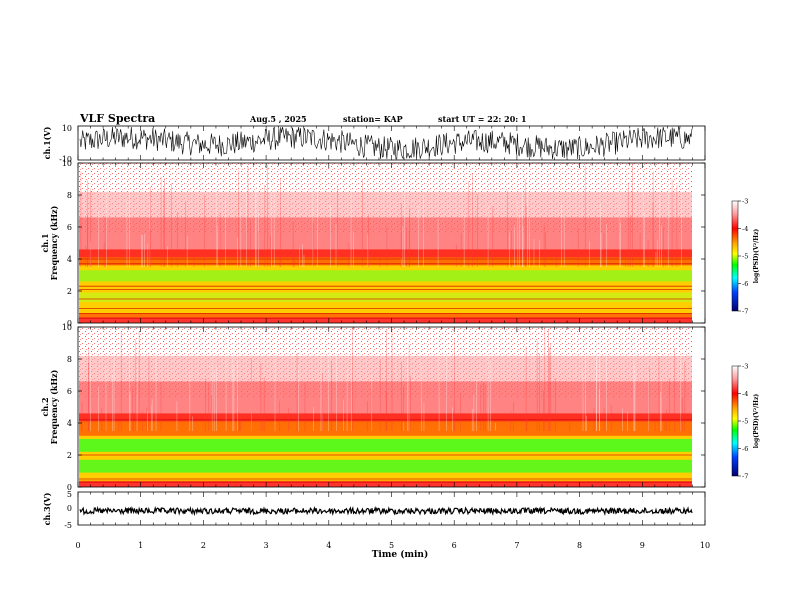 Image resolution: width=792 pixels, height=612 pixels. What do you see at coordinates (454, 545) in the screenshot?
I see `time-tick-label: 6` at bounding box center [454, 545].